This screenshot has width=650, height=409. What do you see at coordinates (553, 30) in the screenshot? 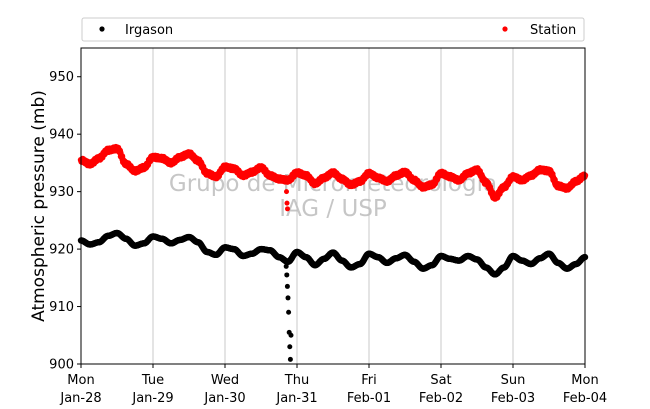
I see `legend-label-station: Station` at bounding box center [553, 30].